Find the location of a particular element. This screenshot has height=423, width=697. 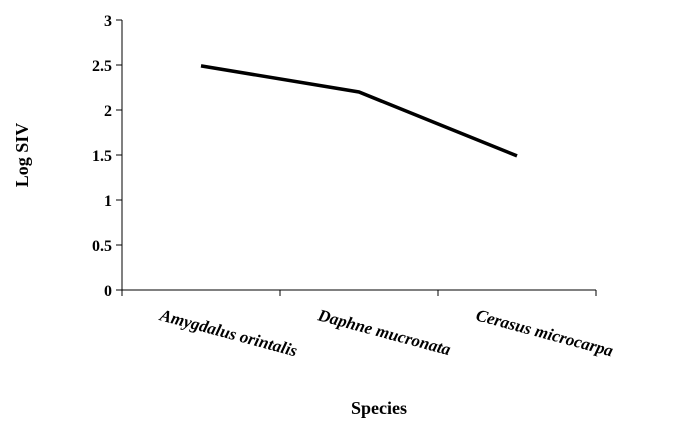

x-axis-ticks is located at coordinates (359, 293).